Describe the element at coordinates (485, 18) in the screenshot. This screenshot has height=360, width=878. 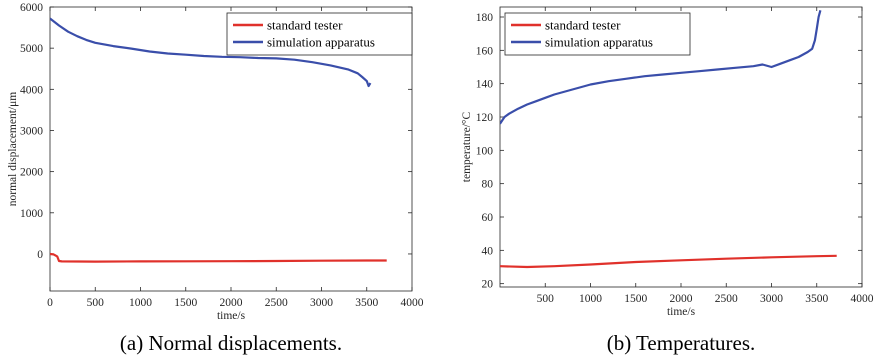
I see `y-tick-label: 180` at that location.